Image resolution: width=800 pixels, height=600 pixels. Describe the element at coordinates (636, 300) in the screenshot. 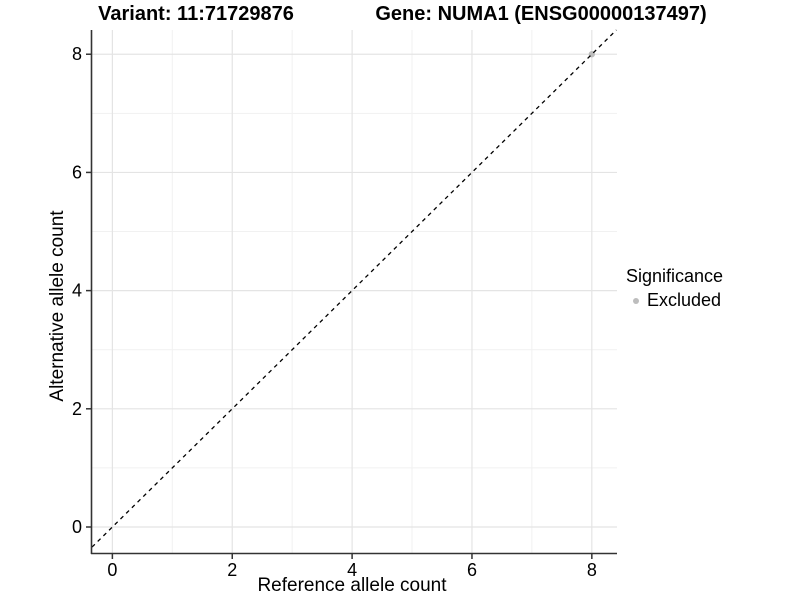

I see `legend-dot-icon` at that location.